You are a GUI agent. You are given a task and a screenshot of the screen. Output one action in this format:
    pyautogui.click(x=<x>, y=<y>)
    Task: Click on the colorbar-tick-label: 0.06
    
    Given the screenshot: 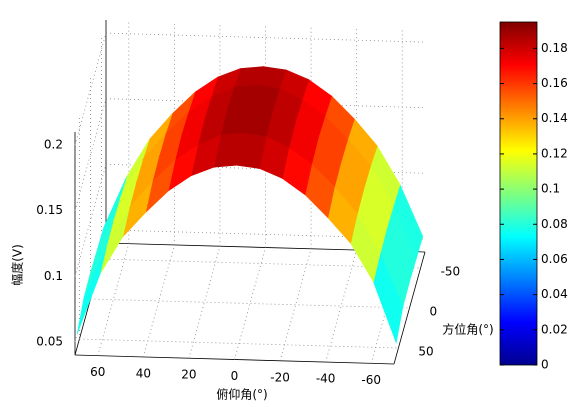 What is the action you would take?
    pyautogui.click(x=554, y=259)
    